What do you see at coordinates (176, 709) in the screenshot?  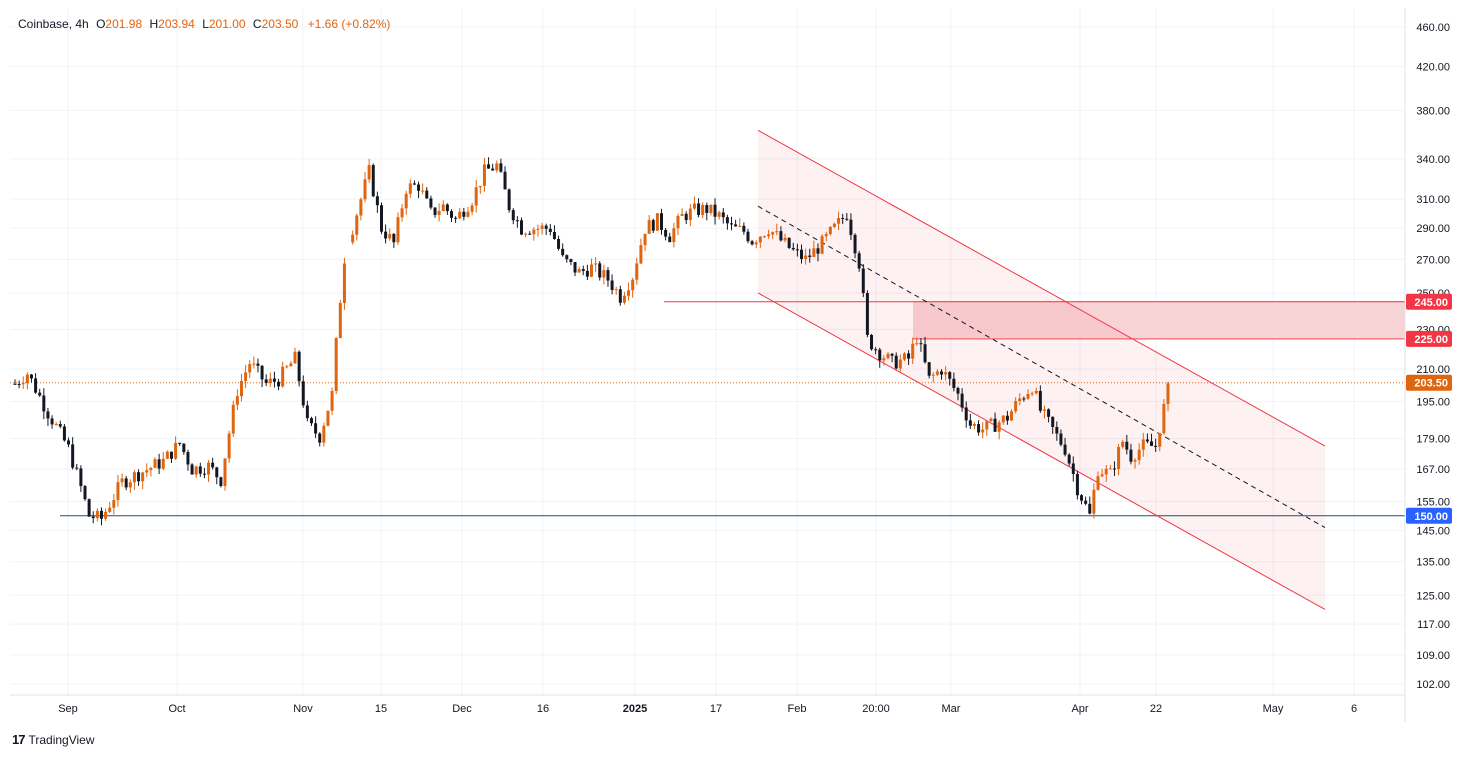 I see `time-tick-label: Oct` at bounding box center [176, 709].